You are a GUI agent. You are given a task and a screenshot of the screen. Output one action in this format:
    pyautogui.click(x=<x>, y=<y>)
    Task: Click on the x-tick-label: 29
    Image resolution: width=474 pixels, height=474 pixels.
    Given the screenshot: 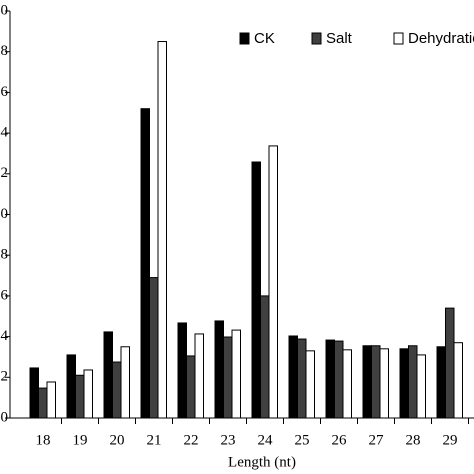 What is the action you would take?
    pyautogui.click(x=450, y=440)
    